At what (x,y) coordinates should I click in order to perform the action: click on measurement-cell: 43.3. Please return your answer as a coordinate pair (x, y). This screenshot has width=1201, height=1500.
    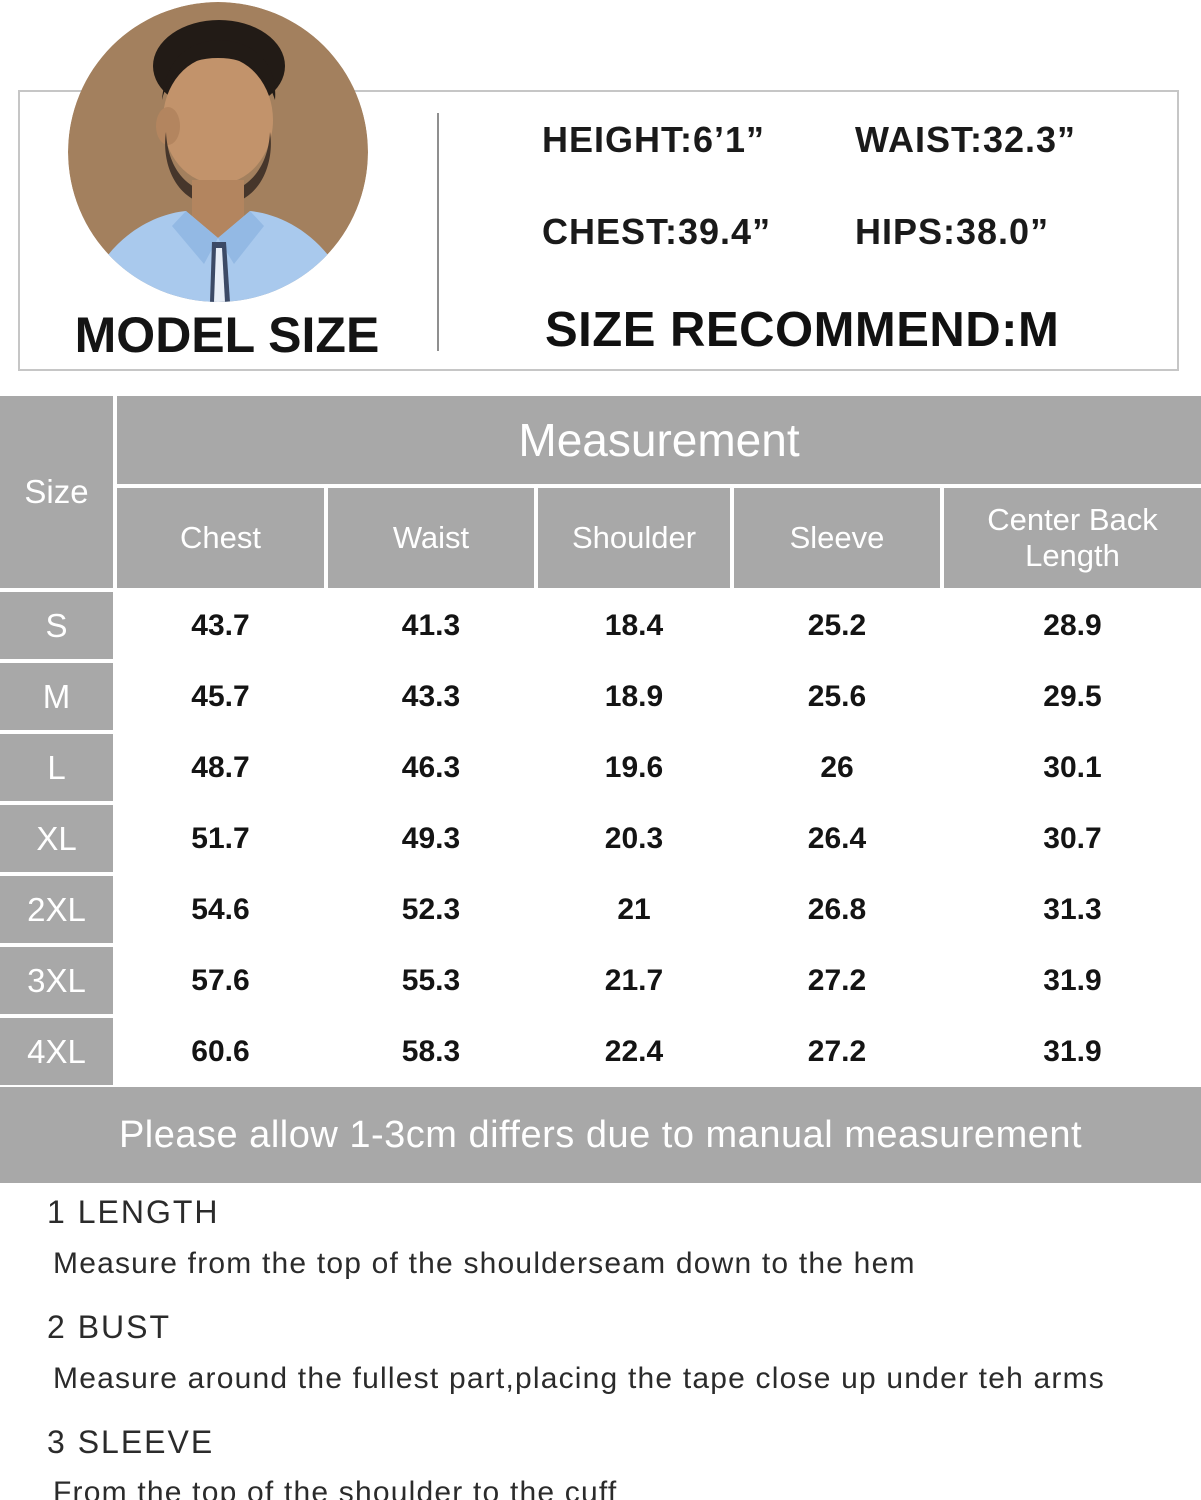
    Looking at the image, I should click on (431, 696).